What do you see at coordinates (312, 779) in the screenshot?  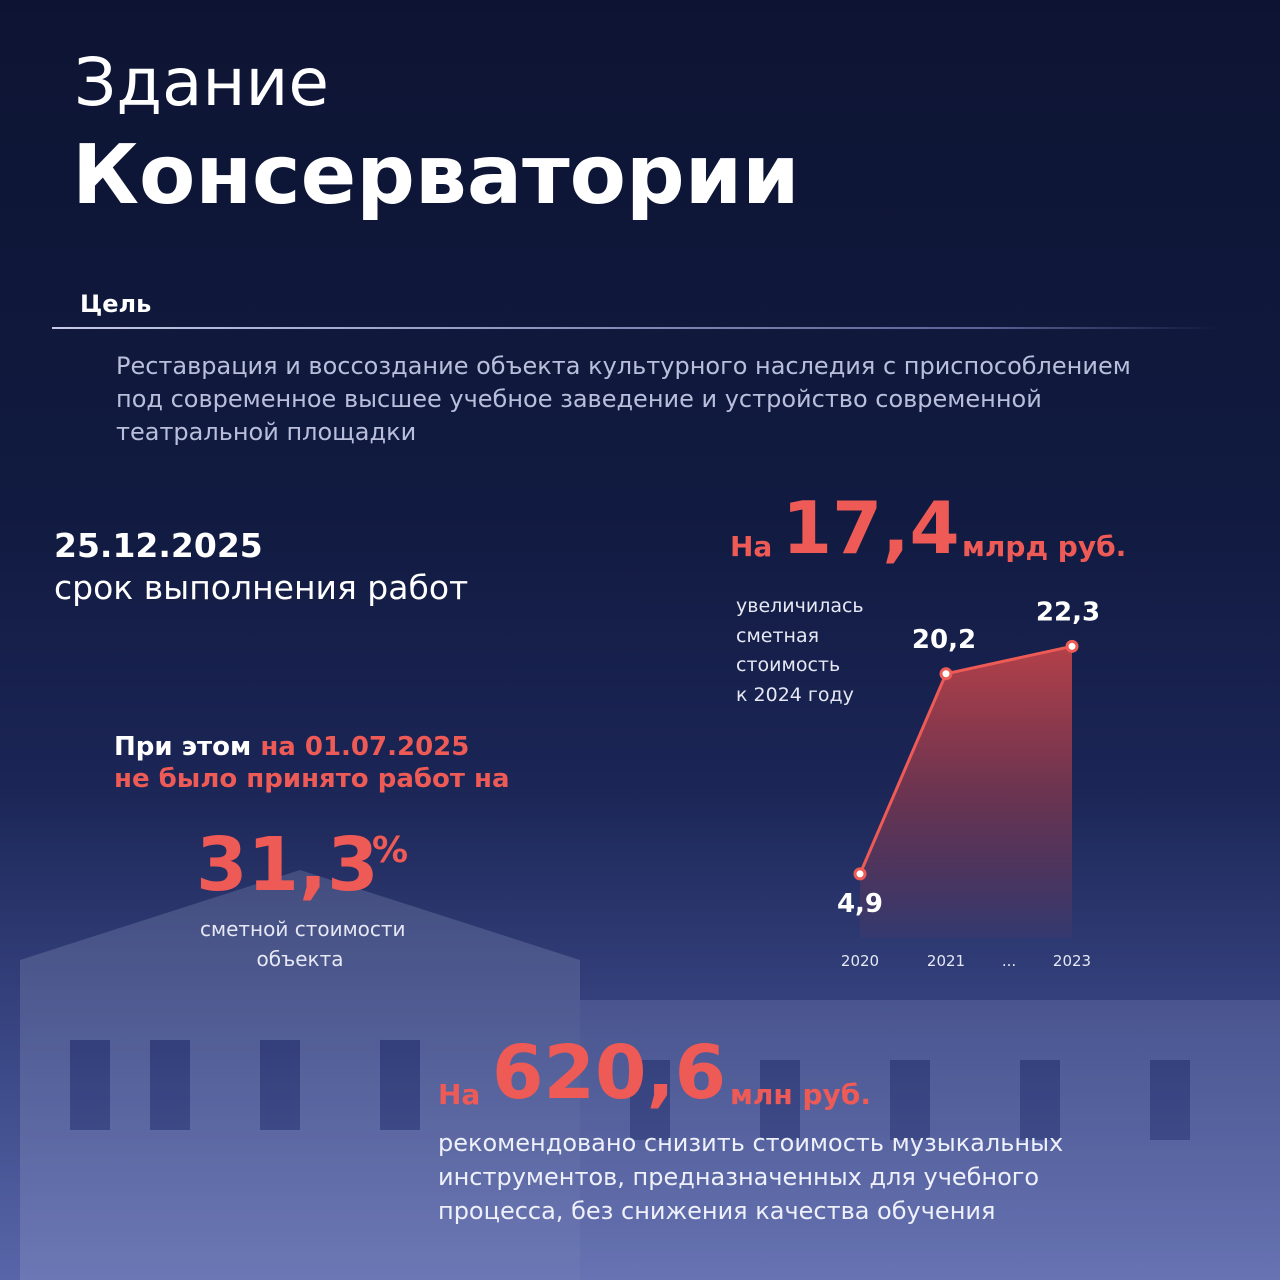 I see `unaccepted-line2: не было принято работ на` at bounding box center [312, 779].